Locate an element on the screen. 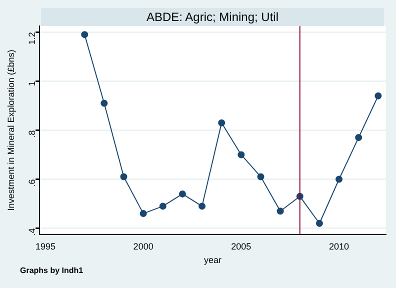 The width and height of the screenshot is (396, 288). x-tick-label: 2010 is located at coordinates (339, 246).